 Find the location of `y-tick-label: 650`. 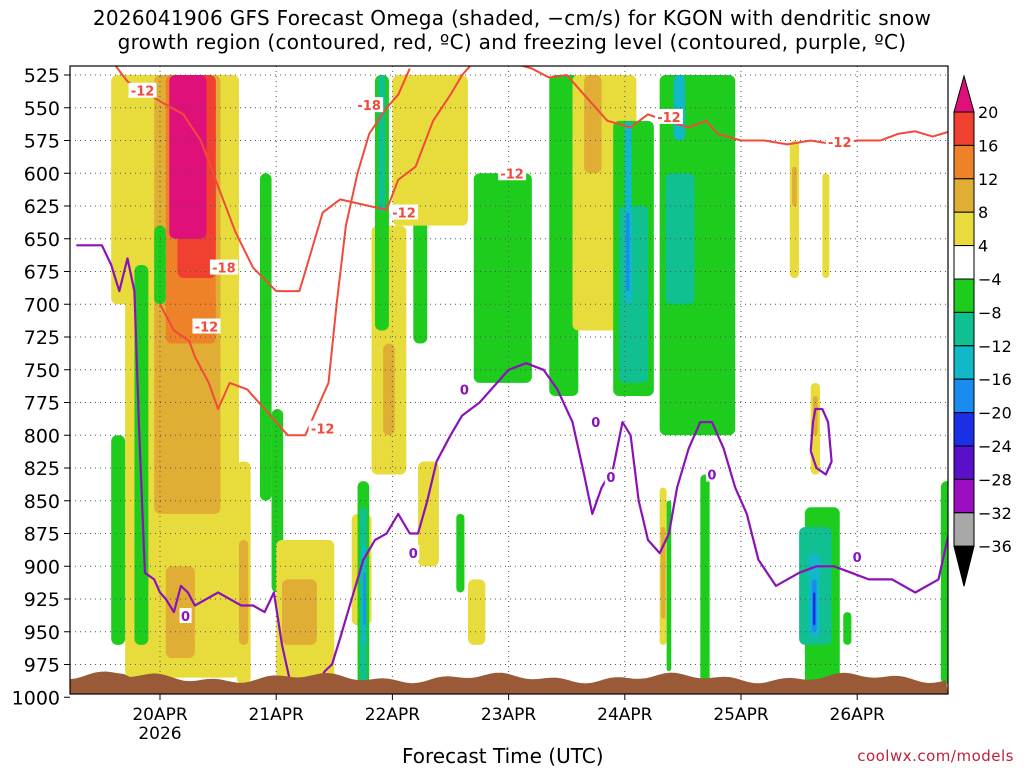

y-tick-label: 650 is located at coordinates (42, 240).